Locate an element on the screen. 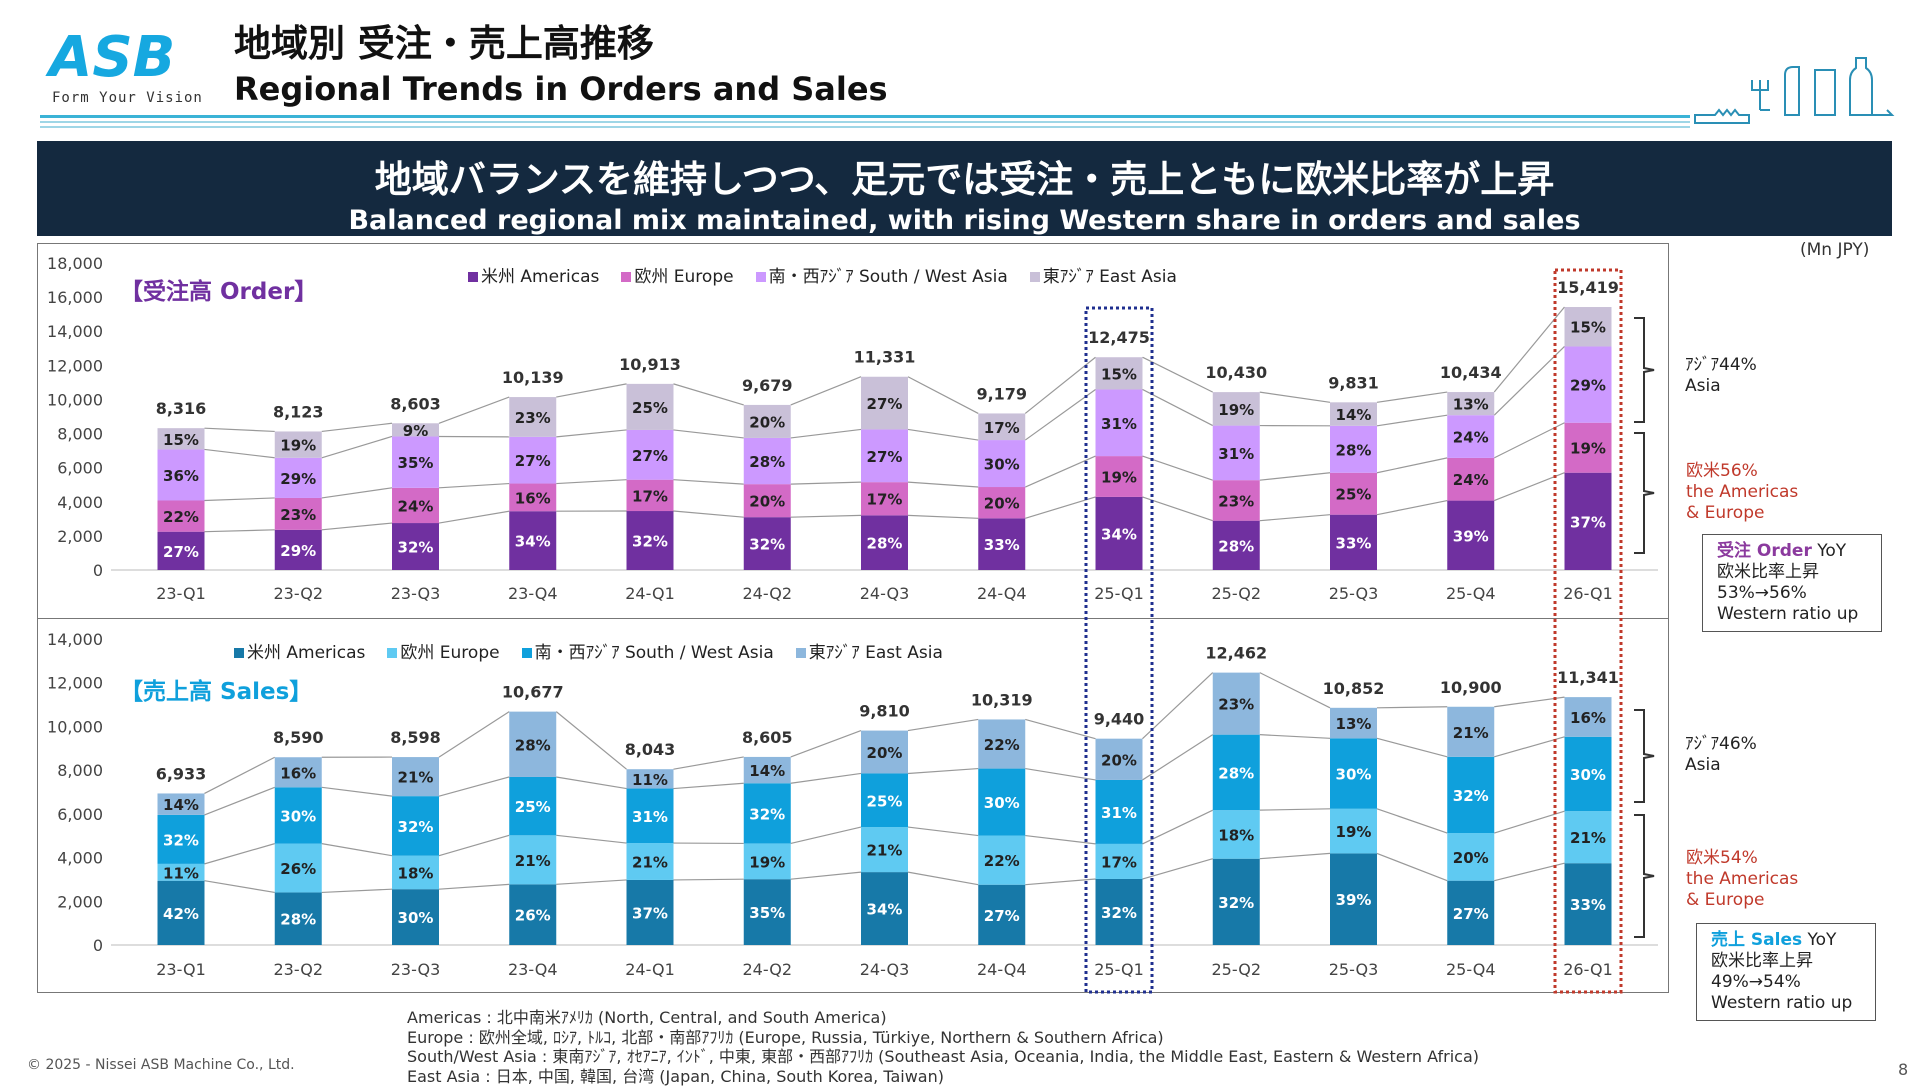 Image resolution: width=1920 pixels, height=1086 pixels. callout-yoy: YoY is located at coordinates (1819, 940).